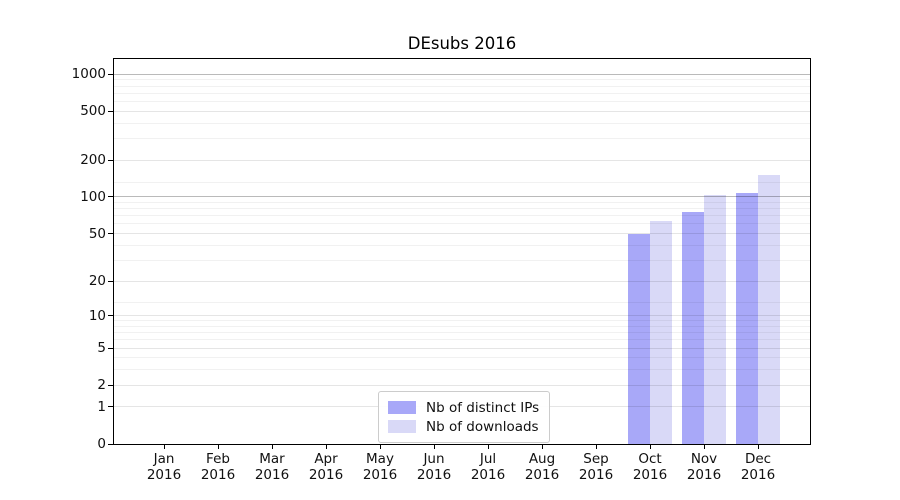 The height and width of the screenshot is (500, 900). What do you see at coordinates (93, 160) in the screenshot?
I see `y-tick-label: 200` at bounding box center [93, 160].